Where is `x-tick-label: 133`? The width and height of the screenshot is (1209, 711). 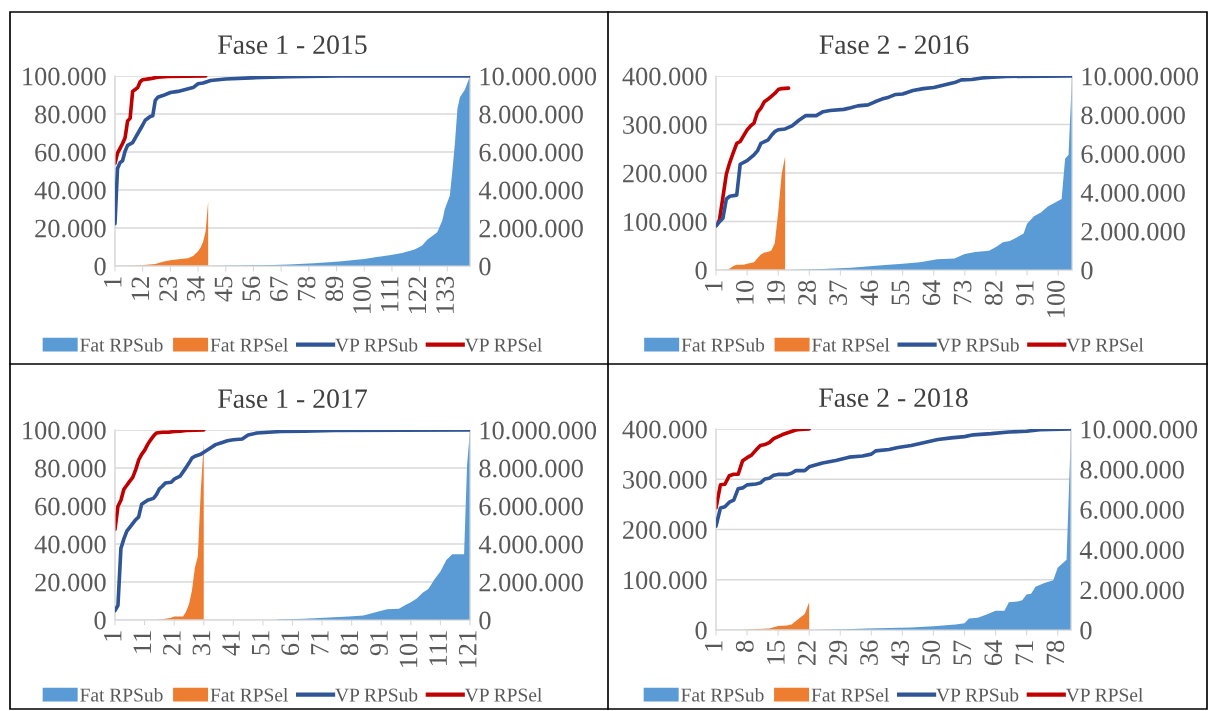
x-tick-label: 133 is located at coordinates (445, 294).